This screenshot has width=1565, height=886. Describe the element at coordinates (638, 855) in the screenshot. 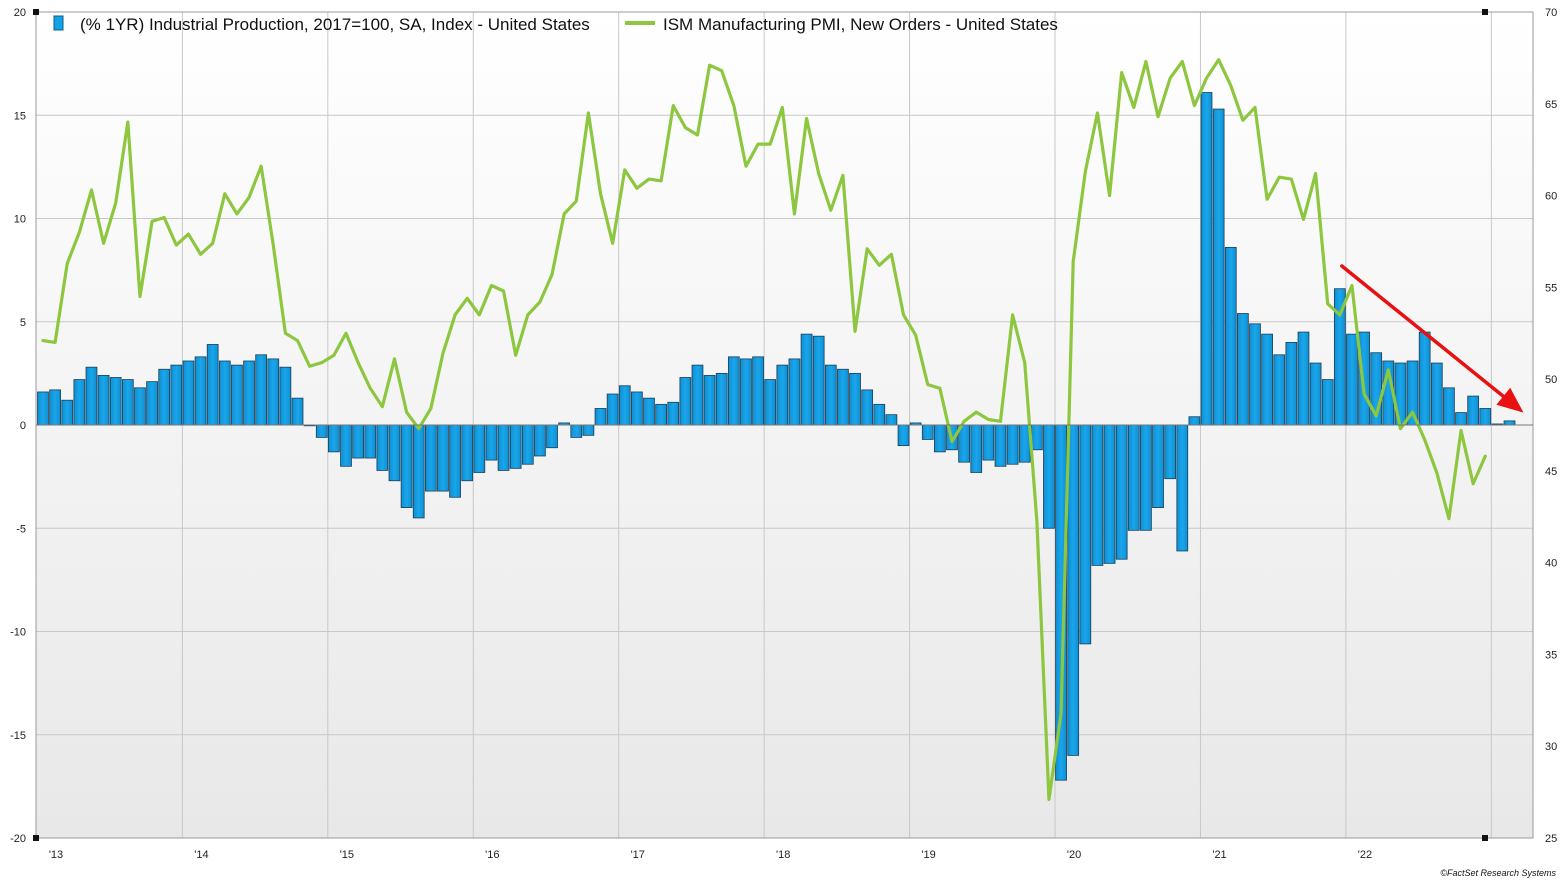

I see `x-tick-label: '17` at that location.